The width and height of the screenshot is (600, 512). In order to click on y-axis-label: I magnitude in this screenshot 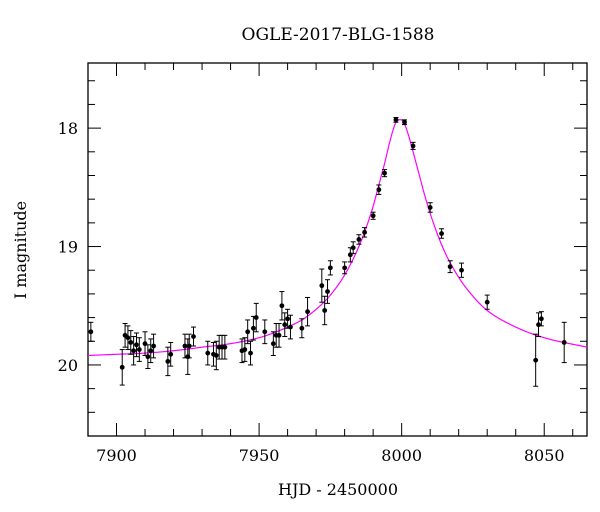, I will do `click(20, 250)`.